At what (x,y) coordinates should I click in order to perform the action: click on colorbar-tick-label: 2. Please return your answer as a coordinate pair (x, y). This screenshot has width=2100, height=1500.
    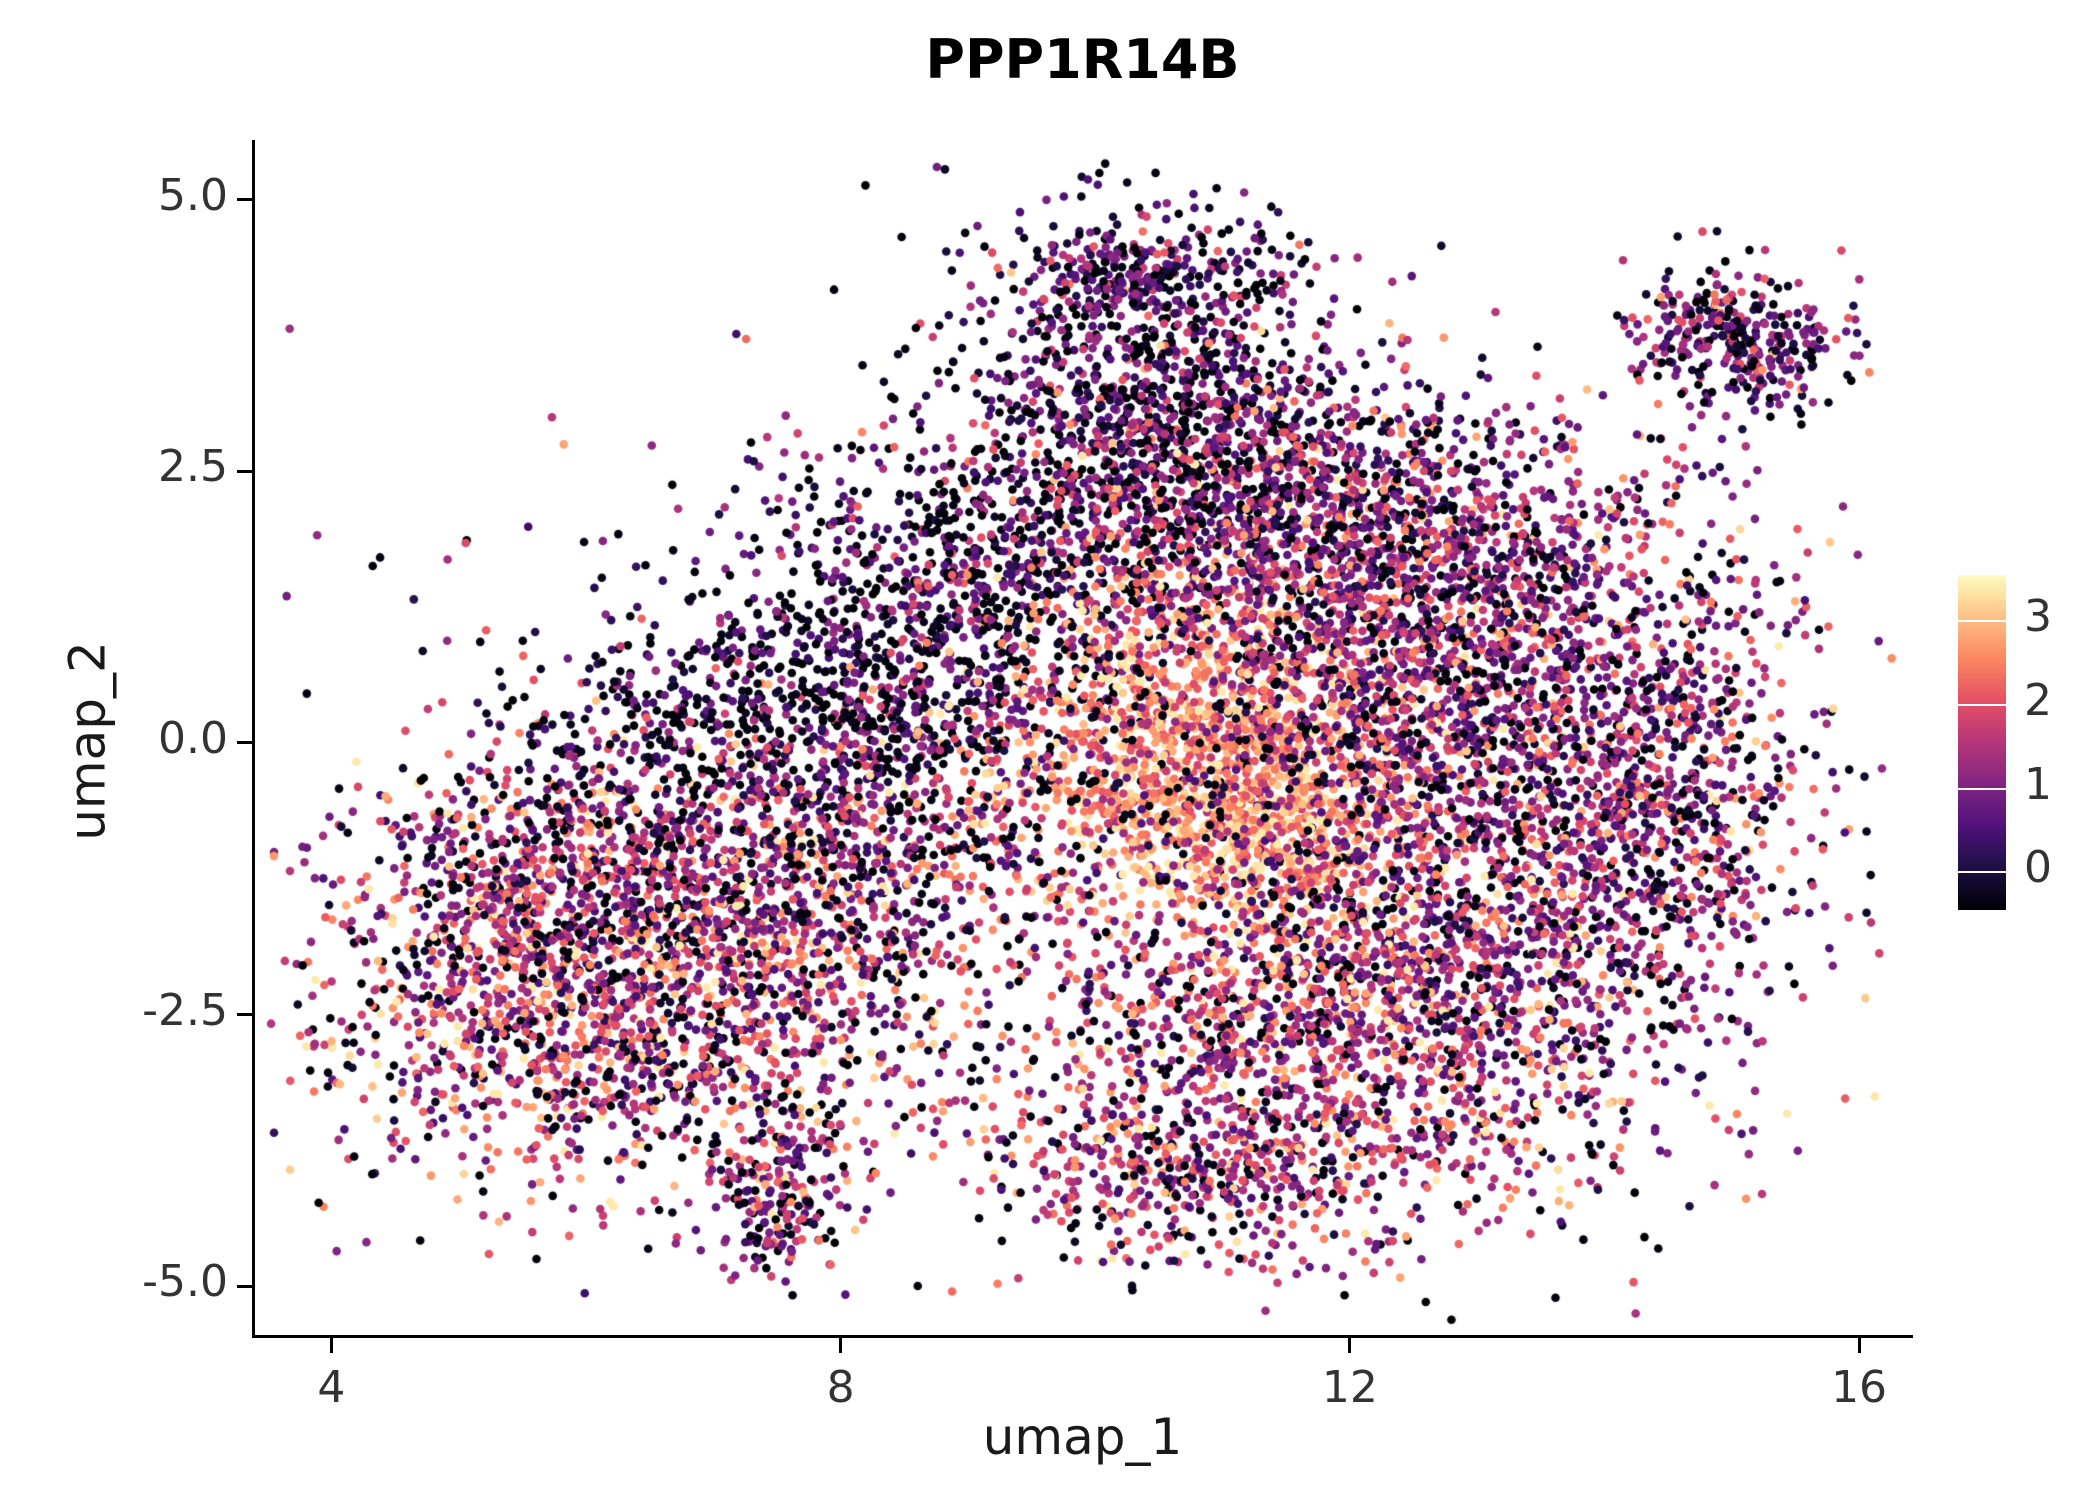
    Looking at the image, I should click on (2038, 700).